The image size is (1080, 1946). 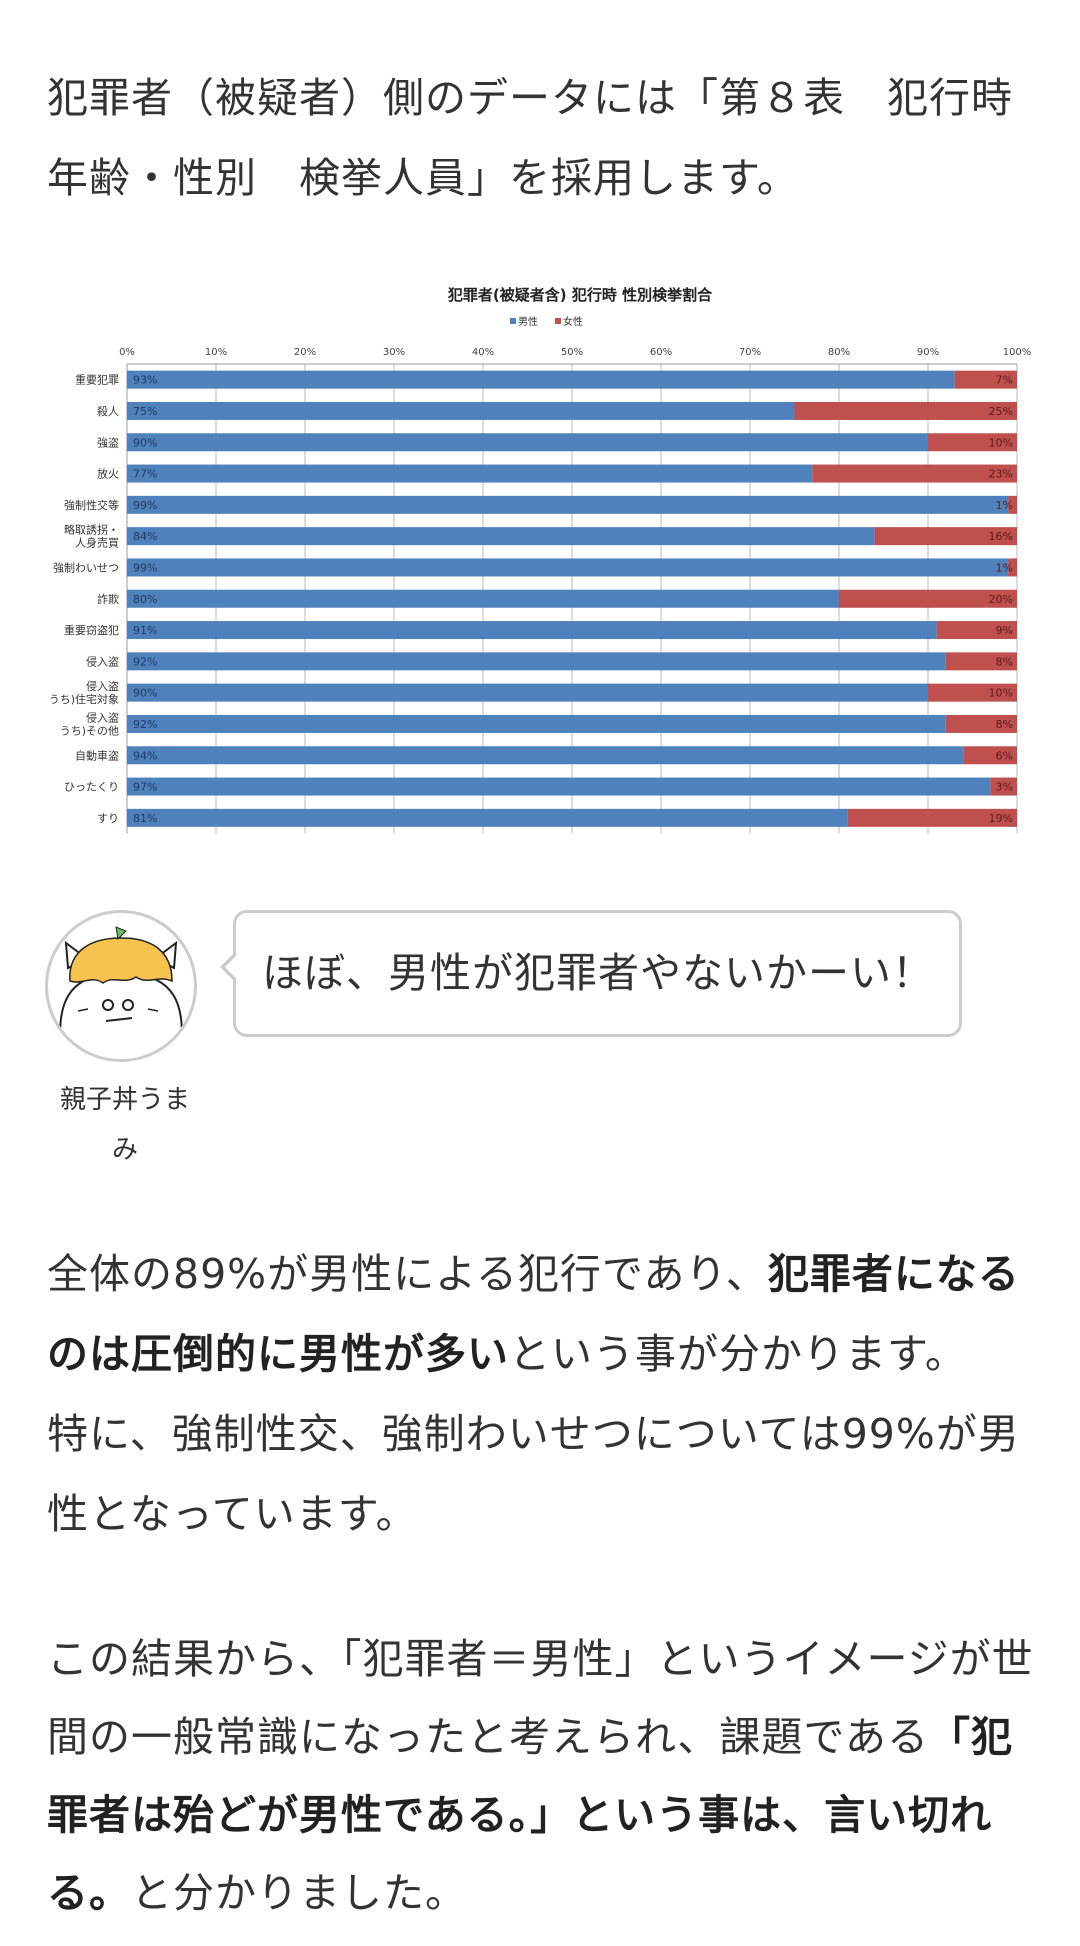 I want to click on data-label-female: 16%, so click(x=1001, y=536).